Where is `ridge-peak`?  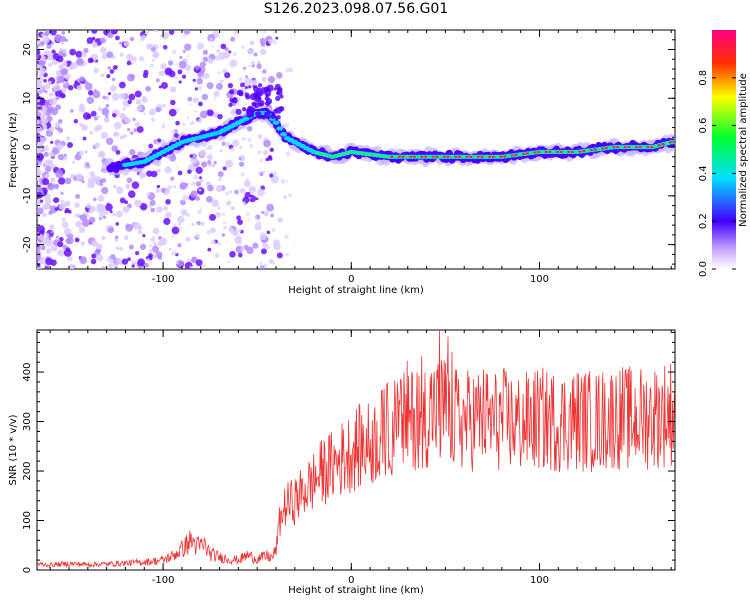
ridge-peak is located at coordinates (280, 128).